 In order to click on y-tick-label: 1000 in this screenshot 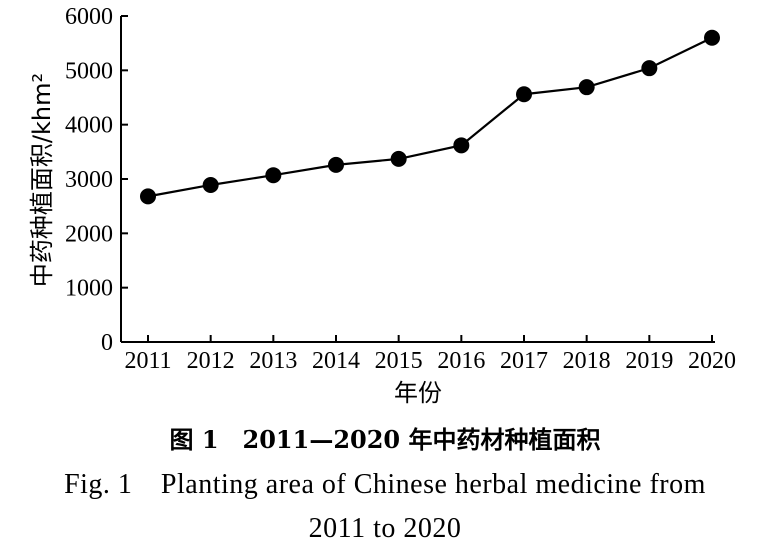, I will do `click(89, 289)`.